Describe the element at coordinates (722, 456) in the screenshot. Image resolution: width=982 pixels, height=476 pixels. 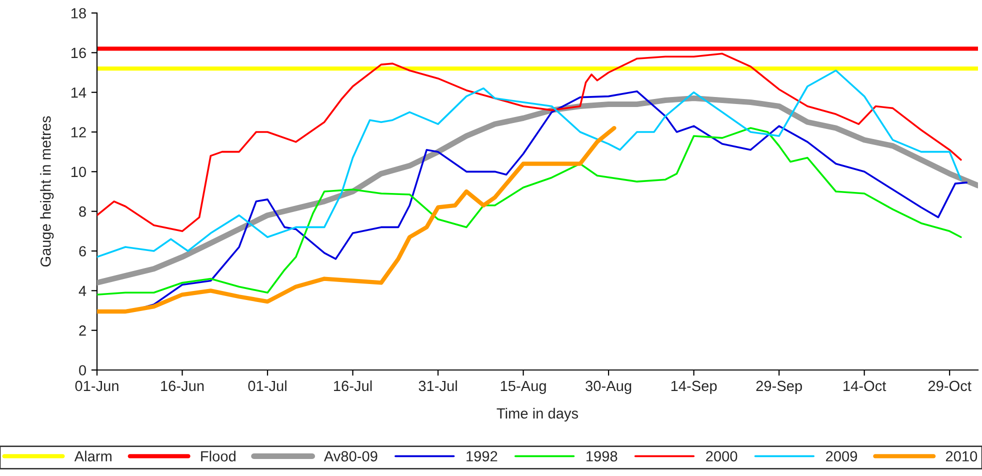
I see `legend-label: 2000` at that location.